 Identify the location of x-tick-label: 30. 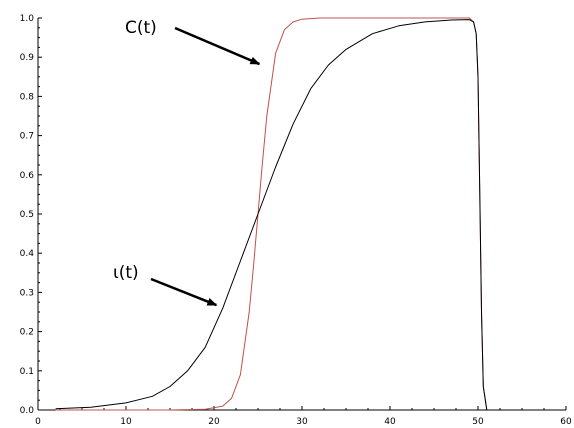
(302, 422).